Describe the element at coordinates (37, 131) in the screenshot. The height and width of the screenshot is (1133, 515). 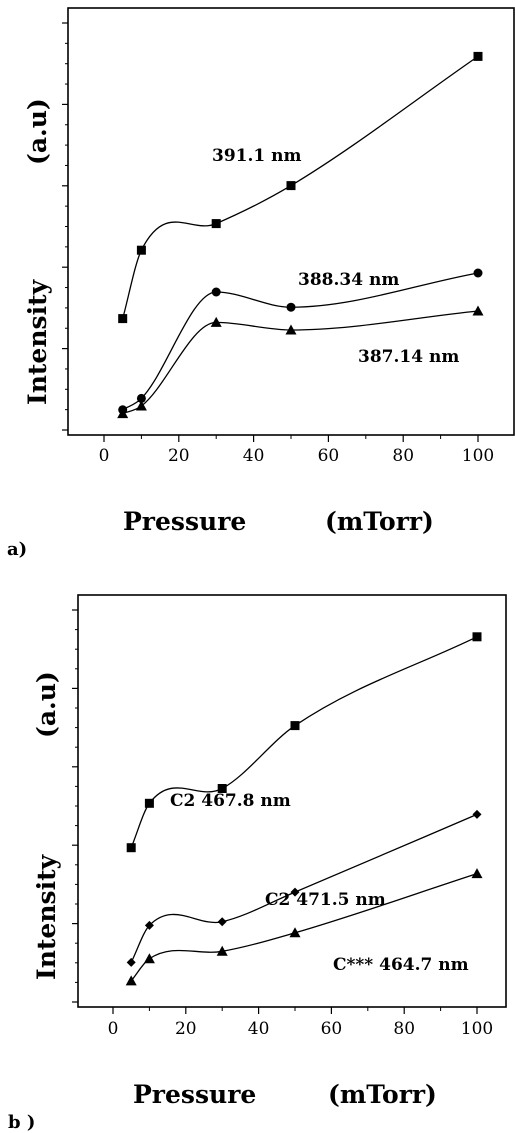
I see `y-axis-unit-a: (a.u)` at that location.